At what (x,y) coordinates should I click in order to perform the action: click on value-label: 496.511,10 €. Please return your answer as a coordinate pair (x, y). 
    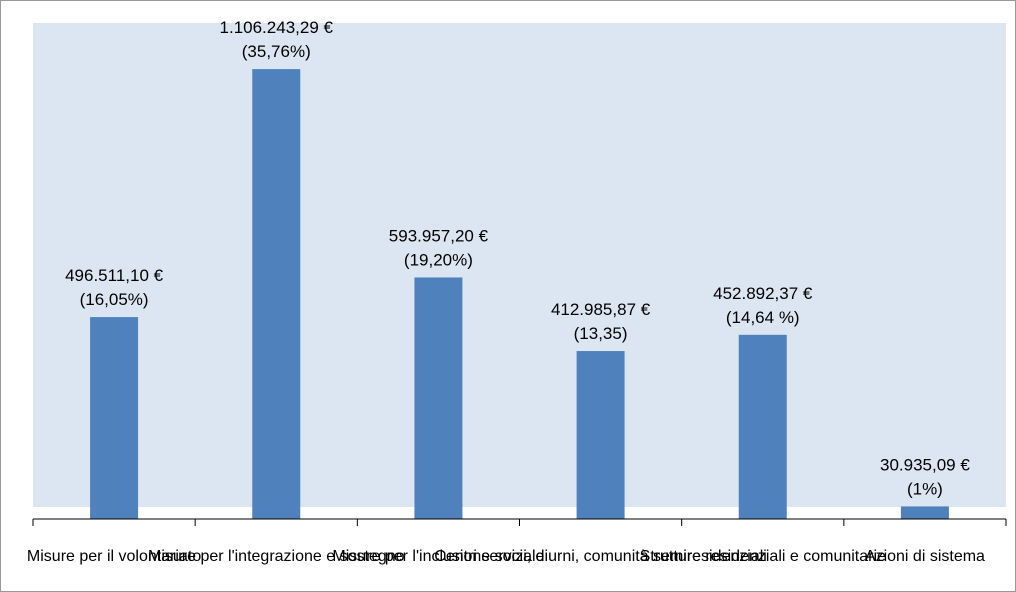
    Looking at the image, I should click on (114, 275).